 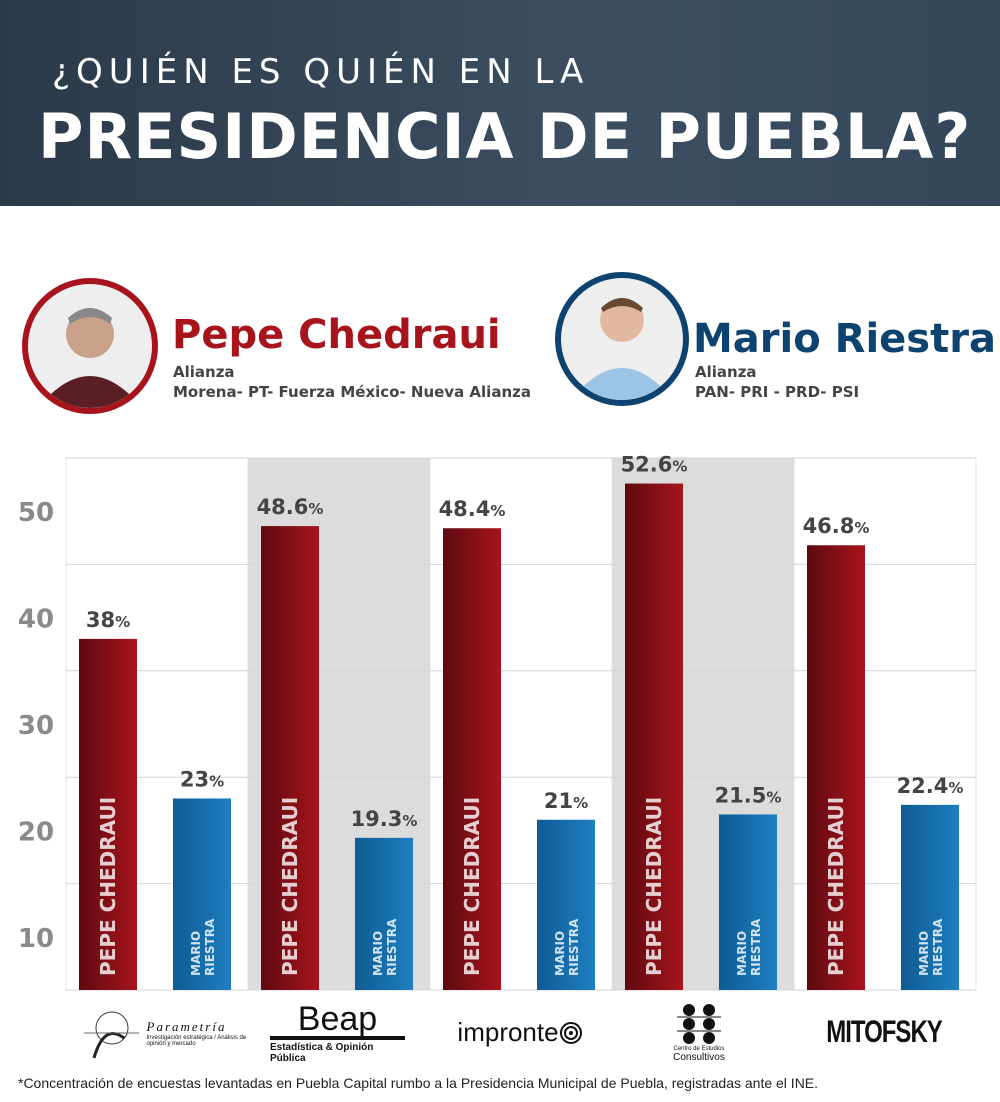 What do you see at coordinates (36, 620) in the screenshot?
I see `y-tick-label: 40` at bounding box center [36, 620].